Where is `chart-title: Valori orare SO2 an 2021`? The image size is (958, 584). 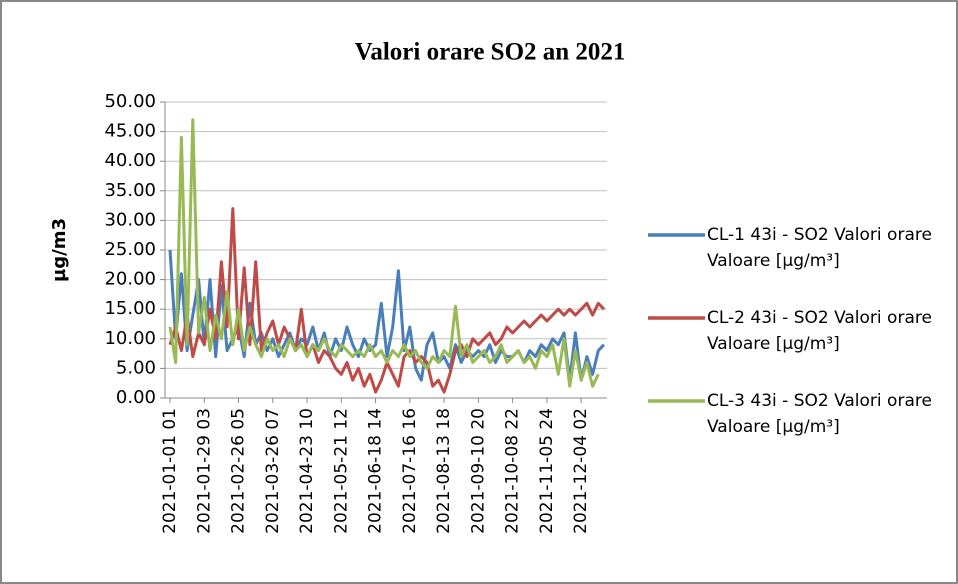 chart-title: Valori orare SO2 an 2021 is located at coordinates (490, 52).